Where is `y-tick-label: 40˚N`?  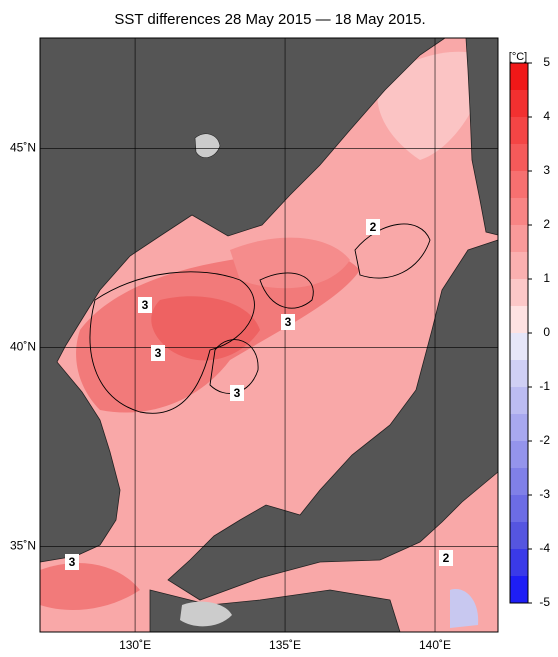
y-tick-label: 40˚N is located at coordinates (23, 347).